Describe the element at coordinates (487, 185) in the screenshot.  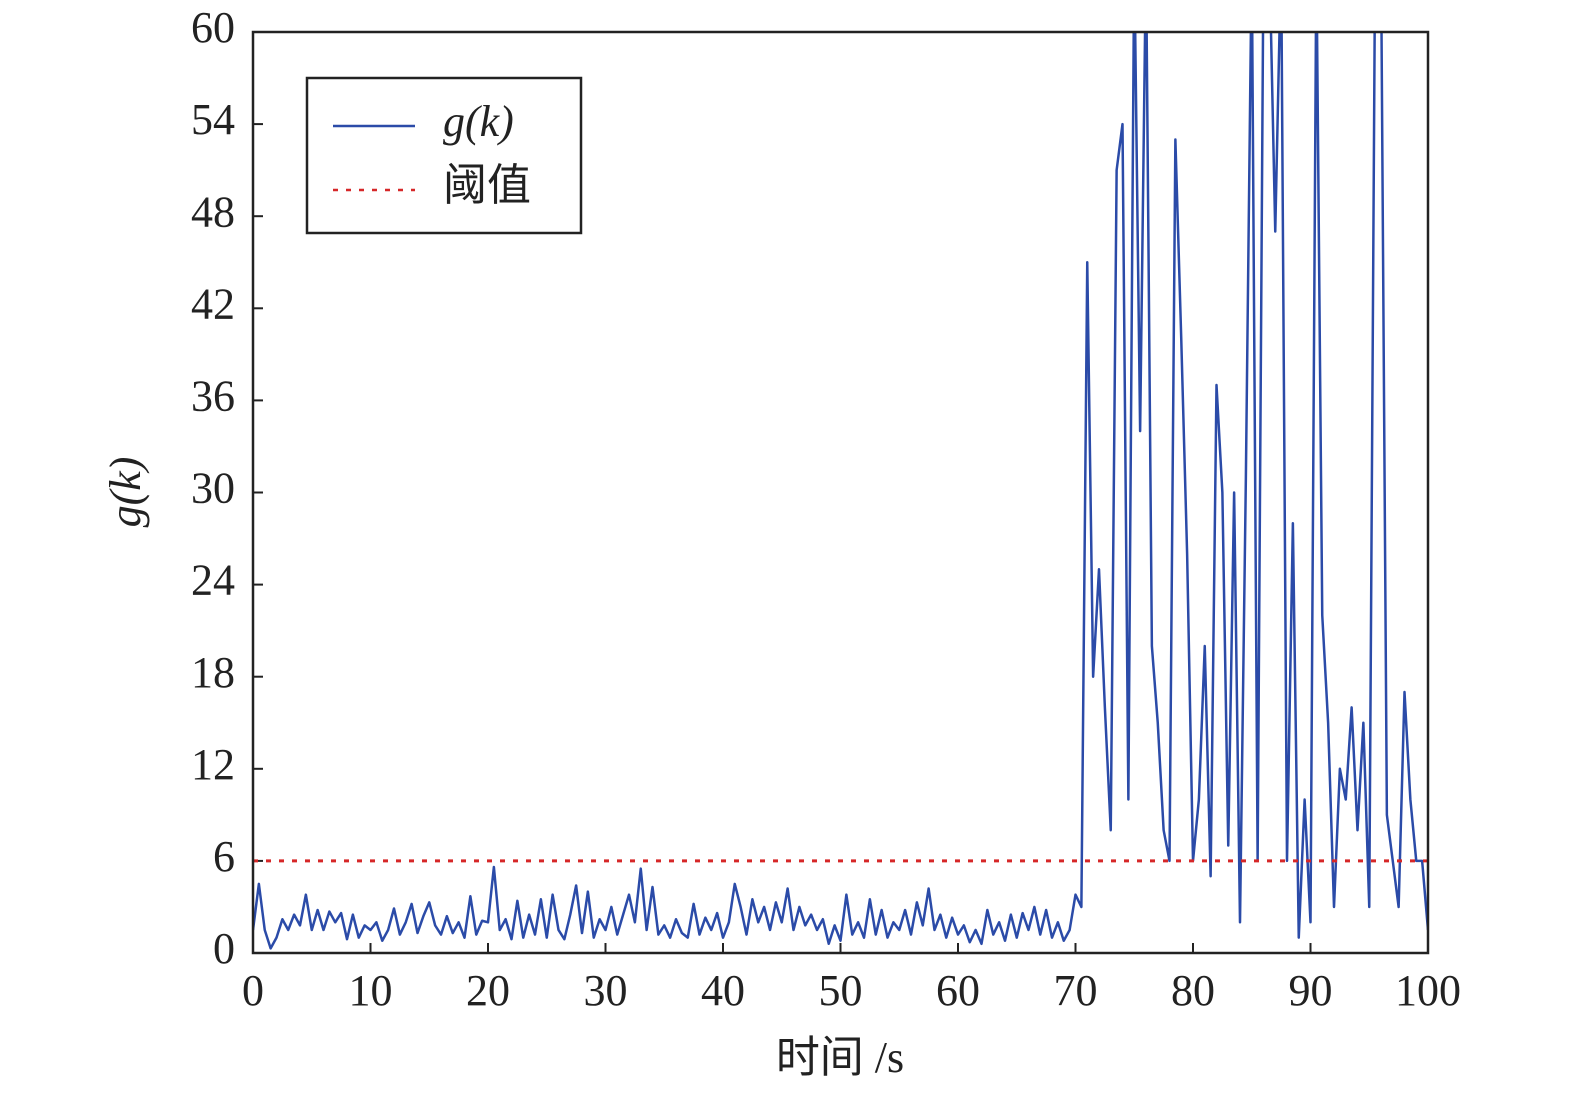
I see `legend-label: 阈值` at that location.